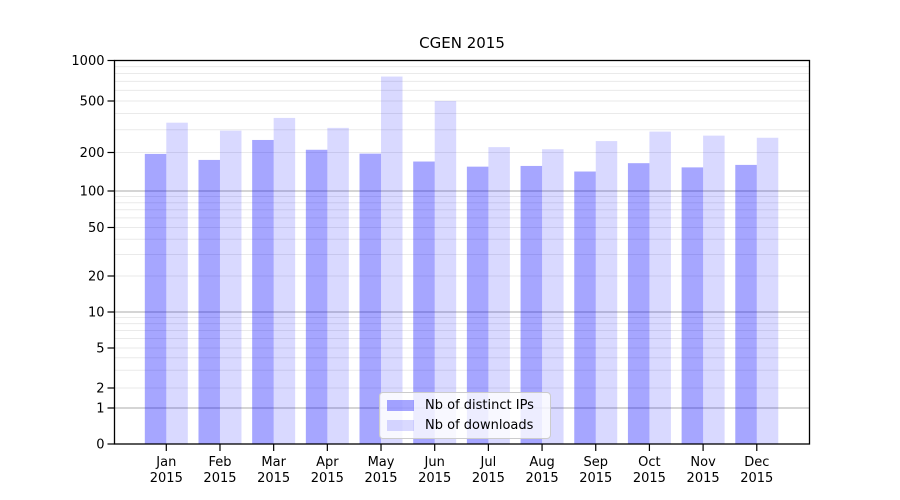 This screenshot has height=500, width=900. Describe the element at coordinates (96, 228) in the screenshot. I see `y-tick-label: 50` at that location.